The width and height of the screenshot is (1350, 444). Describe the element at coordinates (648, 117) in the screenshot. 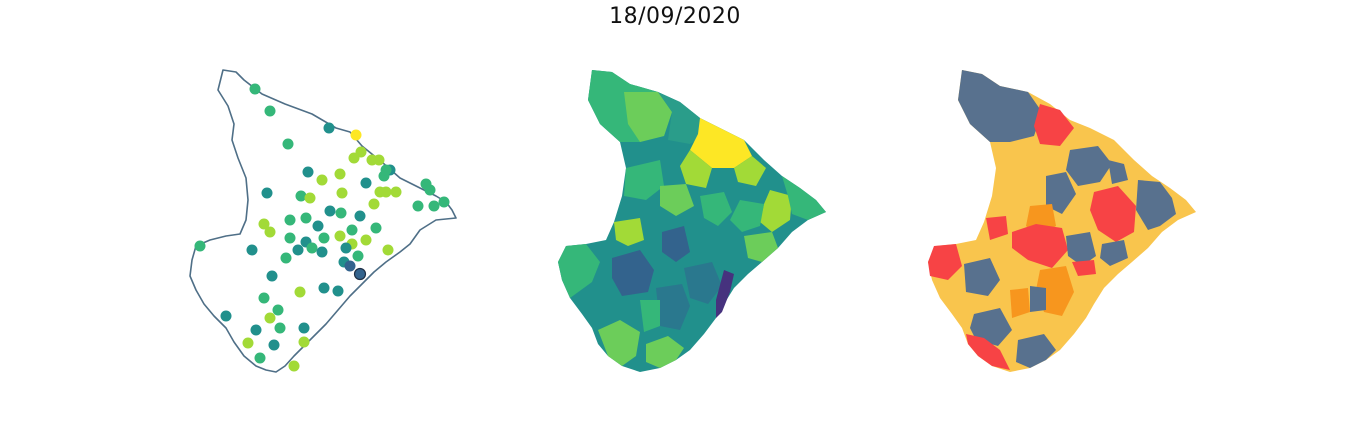

I see `region-nw2` at that location.